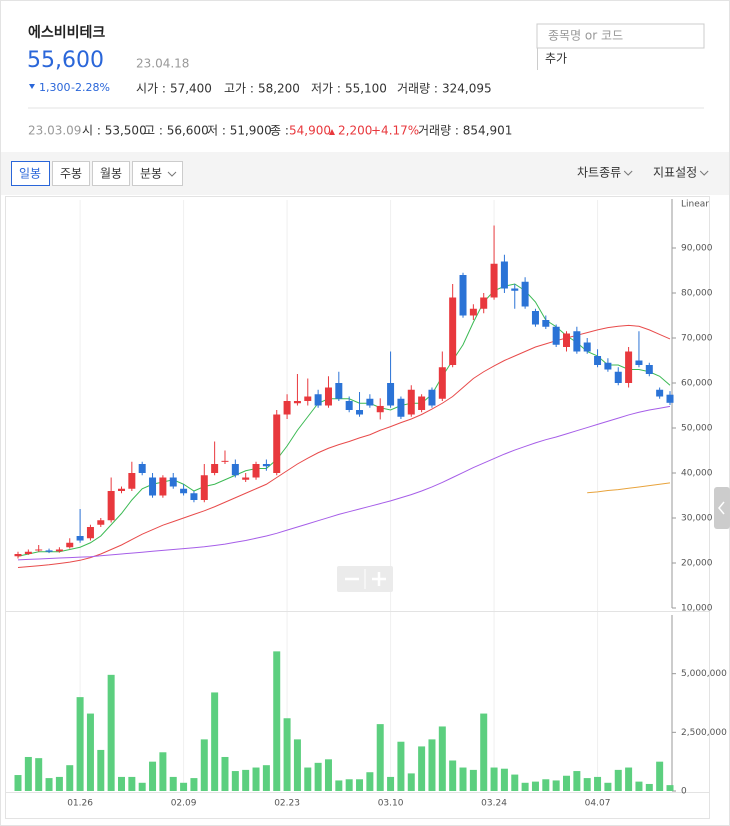 The image size is (730, 826). What do you see at coordinates (310, 131) in the screenshot?
I see `detail-close: 54,900` at bounding box center [310, 131].